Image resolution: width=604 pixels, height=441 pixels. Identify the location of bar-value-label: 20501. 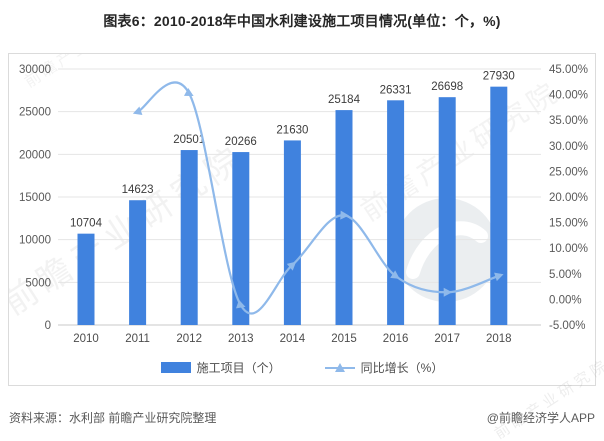
(189, 140).